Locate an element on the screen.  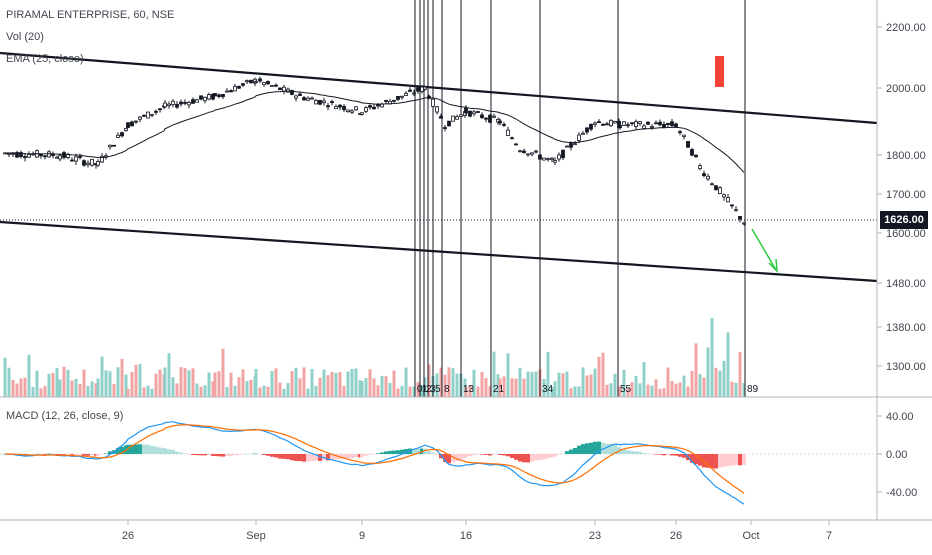
price-axis-label: 1600.00 is located at coordinates (906, 234).